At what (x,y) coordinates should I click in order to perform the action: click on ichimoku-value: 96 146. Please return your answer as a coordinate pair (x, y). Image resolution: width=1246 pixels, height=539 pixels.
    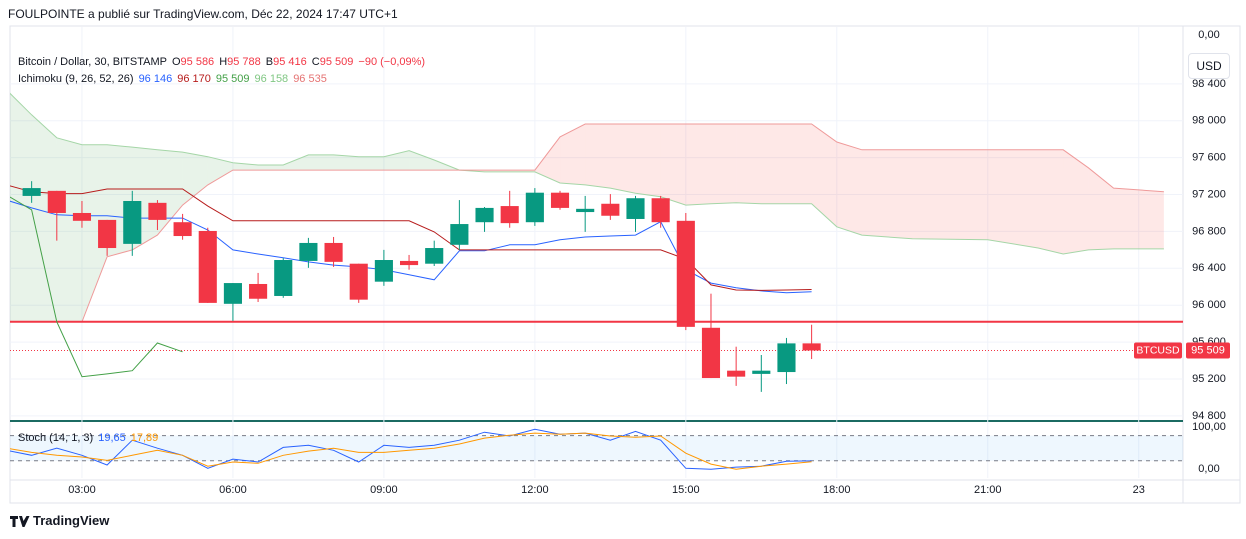
    Looking at the image, I should click on (155, 79).